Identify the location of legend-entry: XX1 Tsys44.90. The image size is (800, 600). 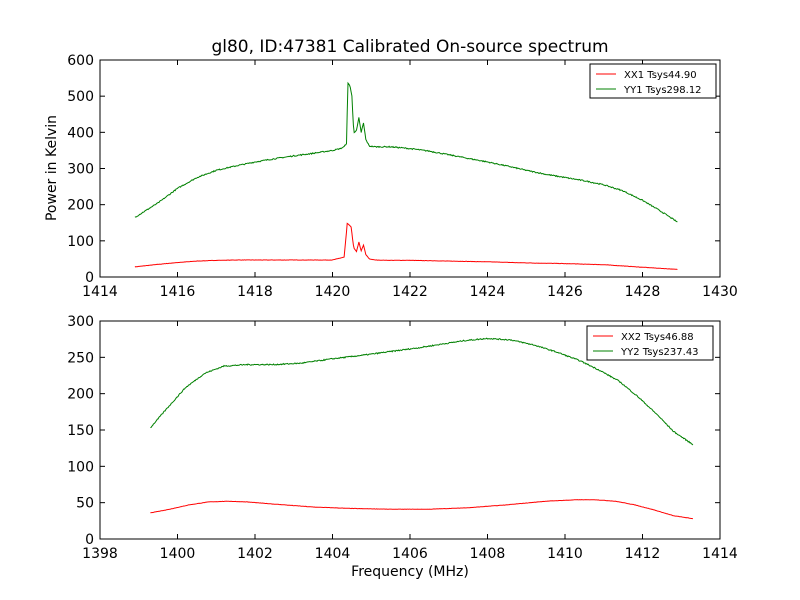
(660, 75).